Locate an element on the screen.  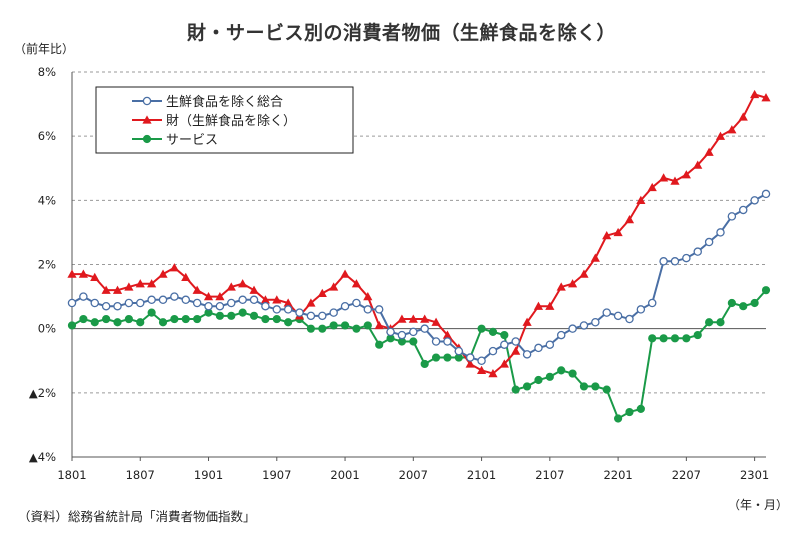
y-tick-label: ▲4% is located at coordinates (42, 457).